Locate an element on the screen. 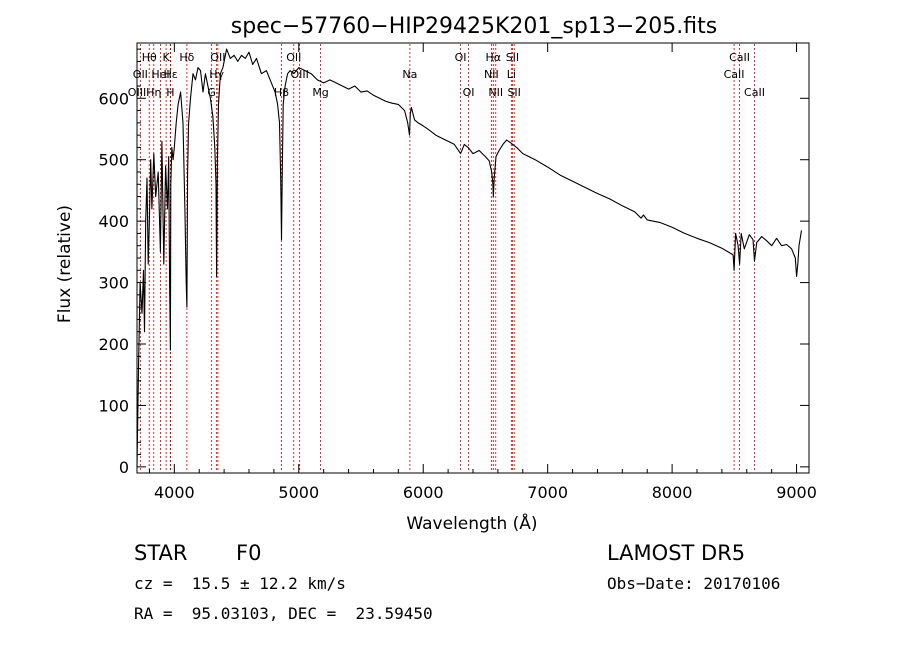 The height and width of the screenshot is (649, 900). subclass: F0 is located at coordinates (249, 553).